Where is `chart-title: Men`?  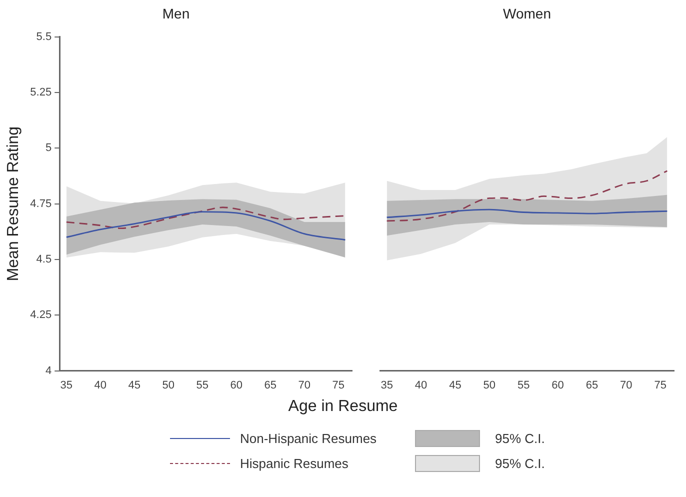
chart-title: Men is located at coordinates (176, 13).